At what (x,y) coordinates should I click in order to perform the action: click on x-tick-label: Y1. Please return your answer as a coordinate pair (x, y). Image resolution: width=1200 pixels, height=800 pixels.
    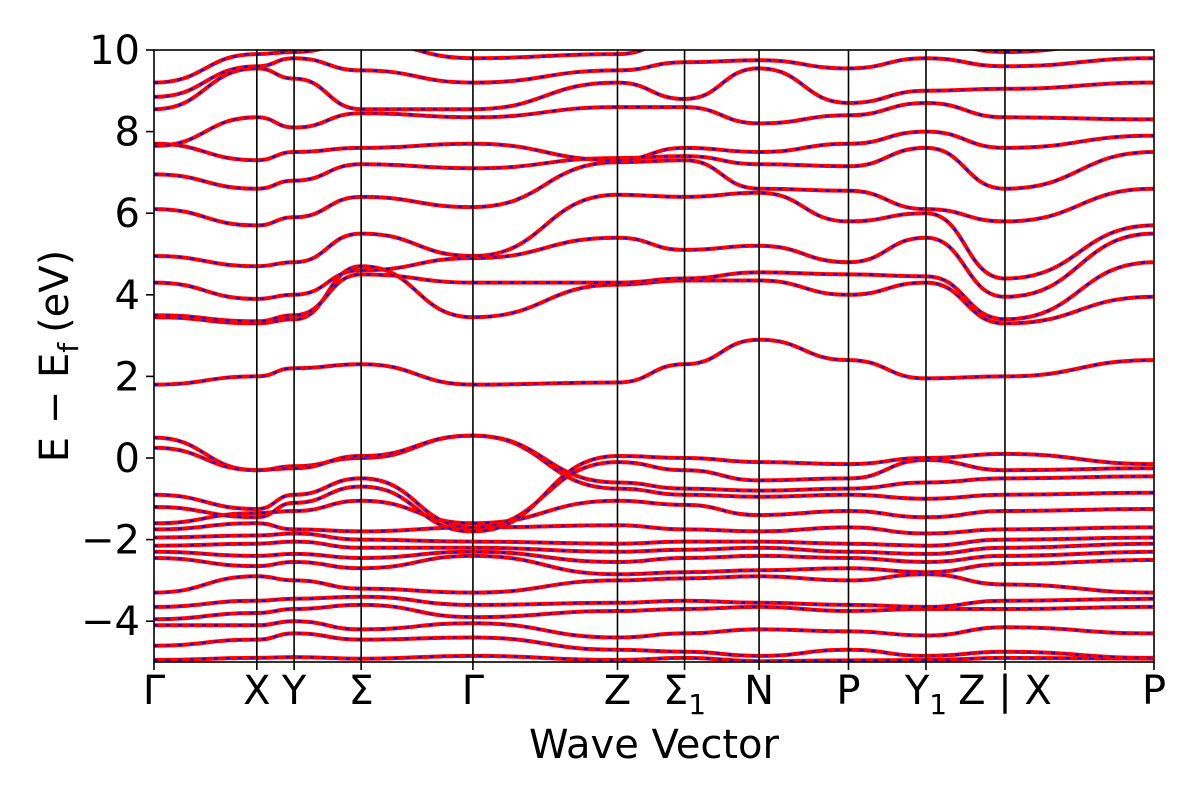
    Looking at the image, I should click on (925, 694).